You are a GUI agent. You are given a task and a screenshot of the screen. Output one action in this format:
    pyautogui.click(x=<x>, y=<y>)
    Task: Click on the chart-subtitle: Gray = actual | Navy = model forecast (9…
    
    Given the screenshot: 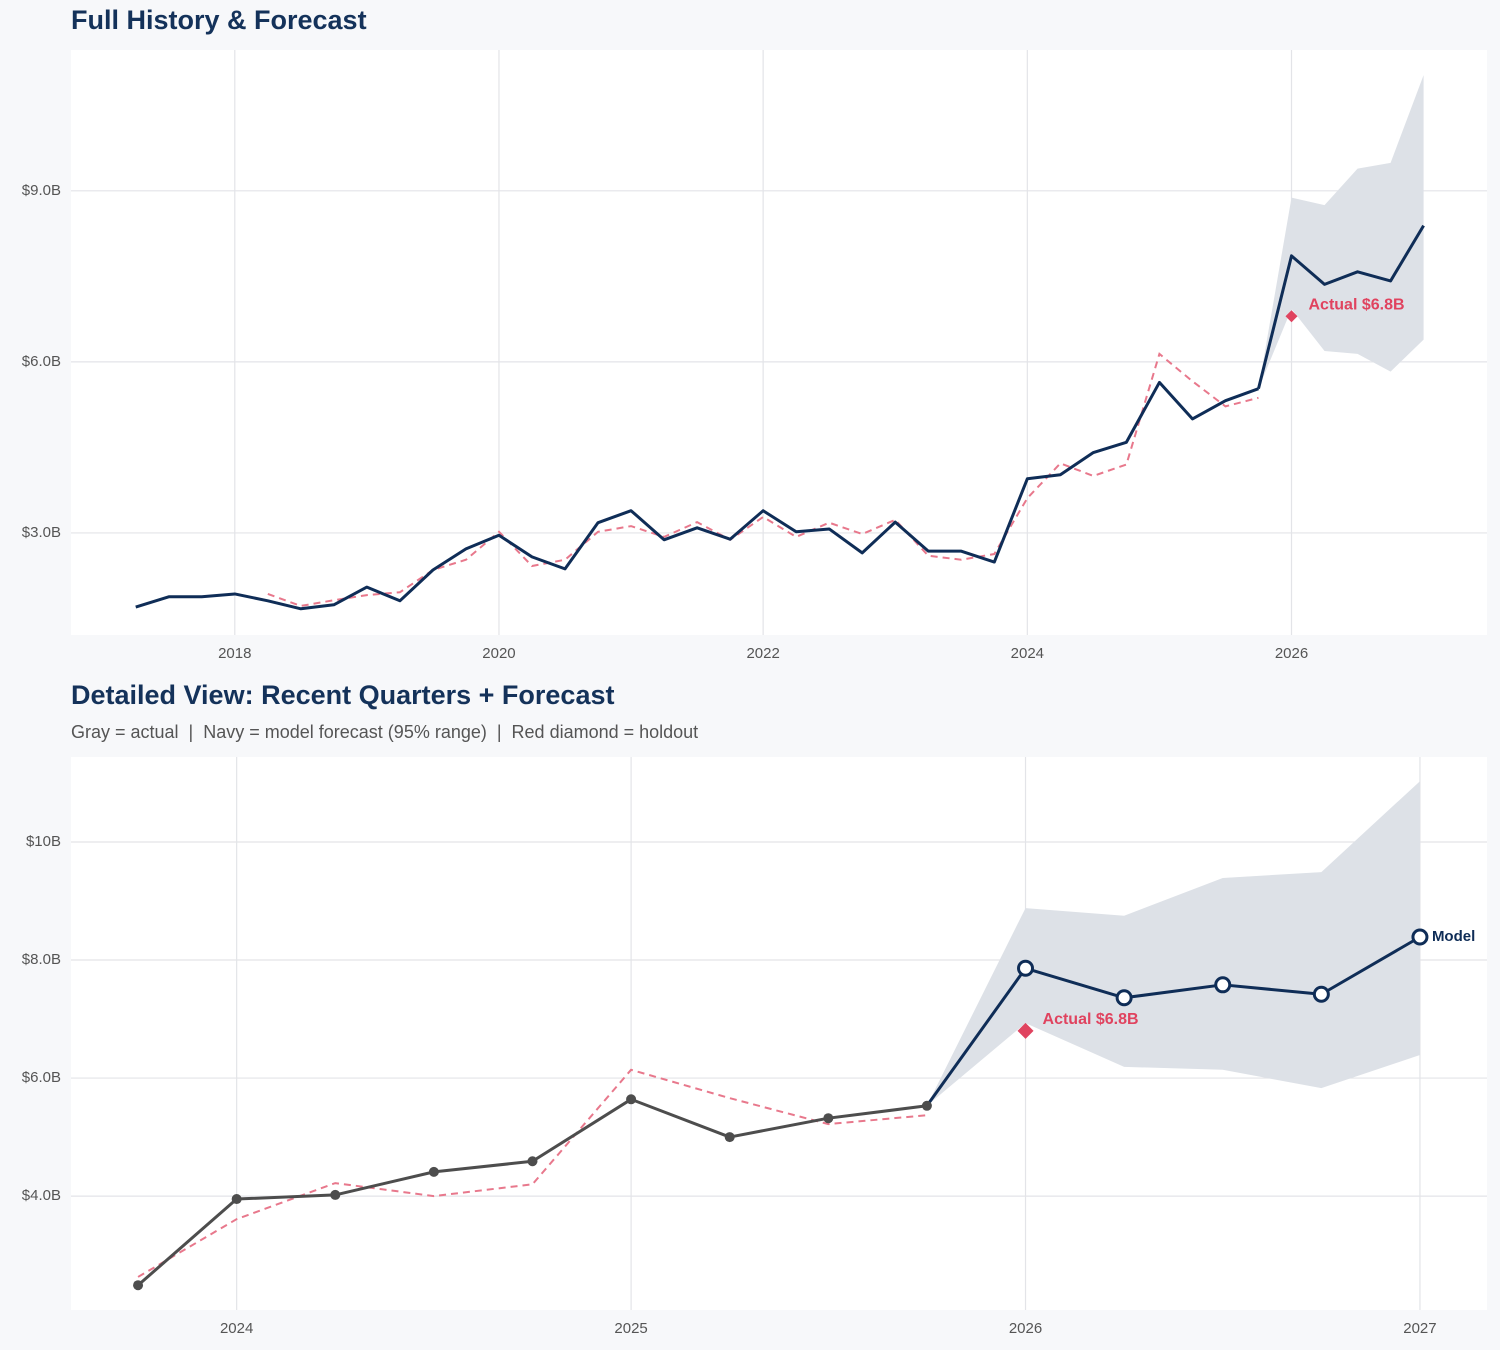 What is the action you would take?
    pyautogui.click(x=384, y=732)
    